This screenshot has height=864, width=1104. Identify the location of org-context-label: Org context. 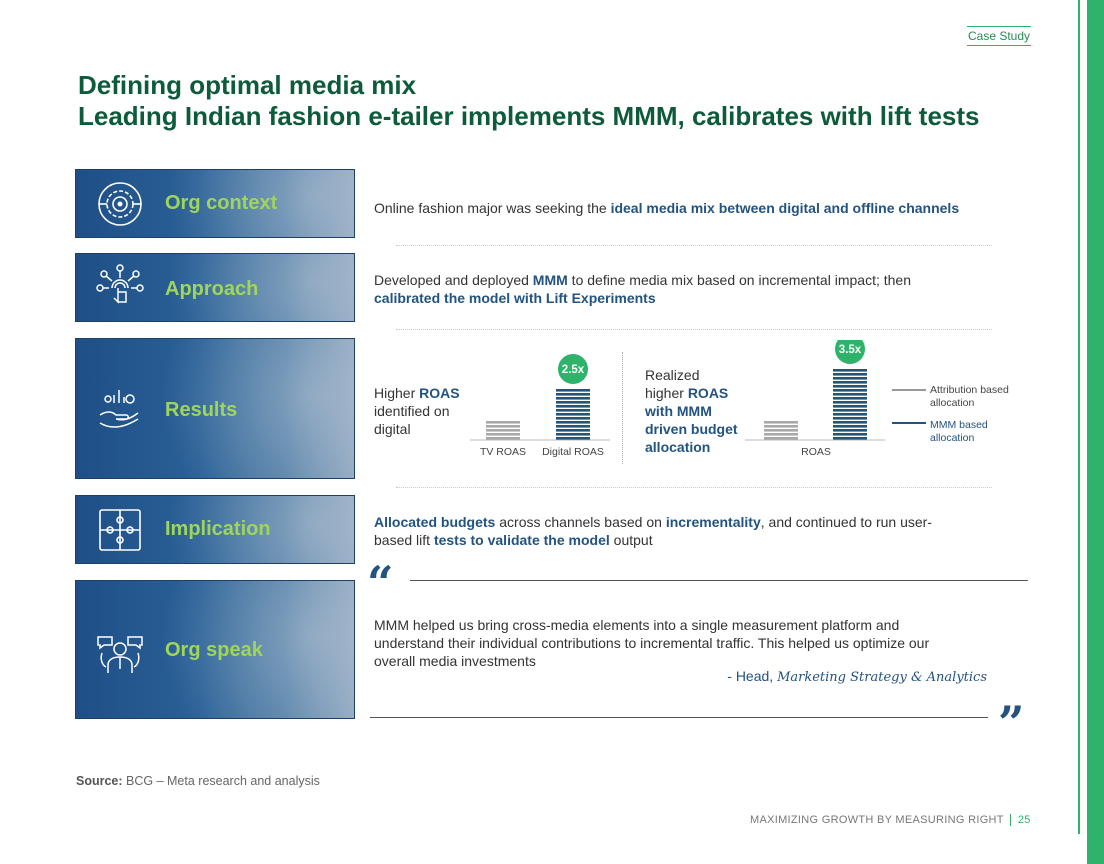
(221, 203).